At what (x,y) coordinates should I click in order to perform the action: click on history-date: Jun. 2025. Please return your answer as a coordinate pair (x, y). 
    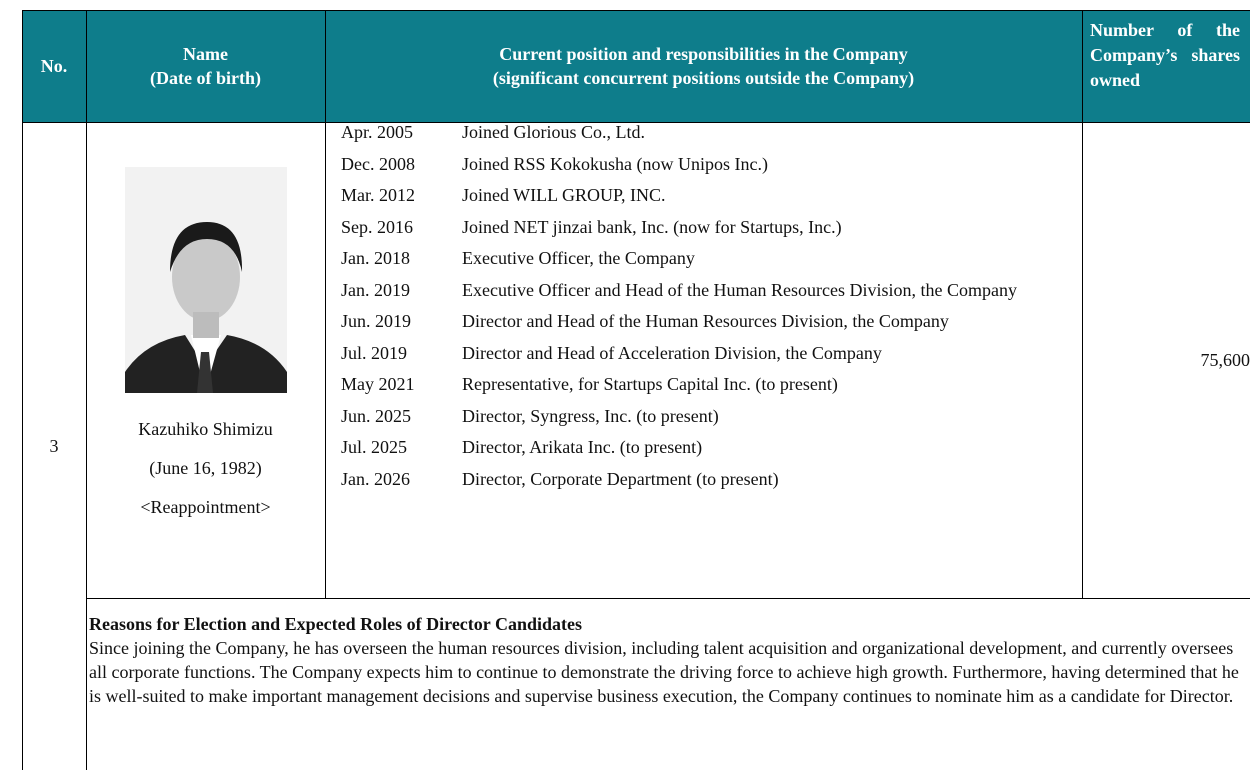
    Looking at the image, I should click on (376, 415).